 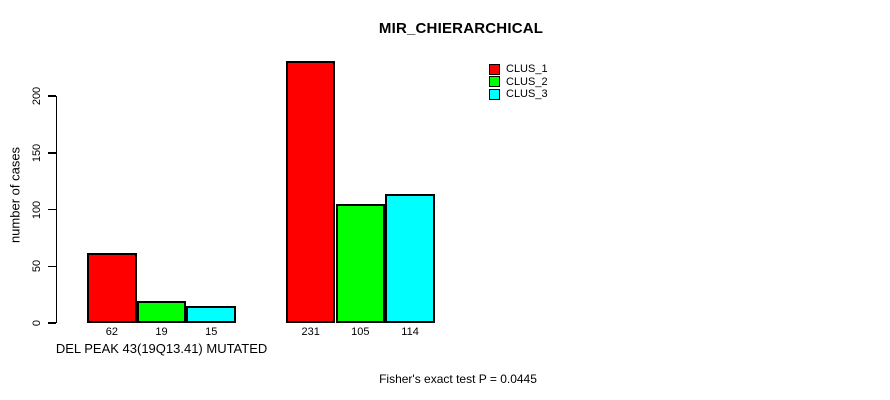 What do you see at coordinates (410, 332) in the screenshot?
I see `bar-value-label: 114` at bounding box center [410, 332].